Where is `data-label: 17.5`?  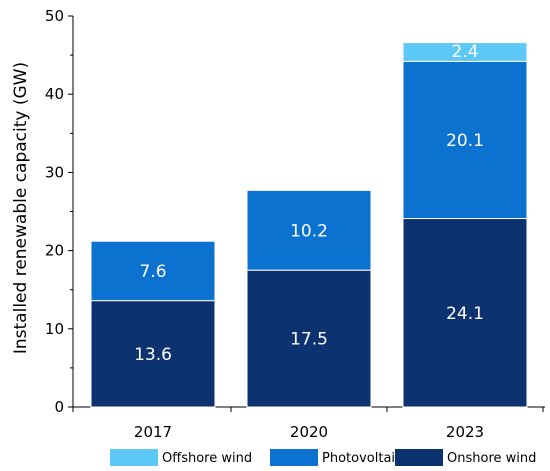
data-label: 17.5 is located at coordinates (309, 340).